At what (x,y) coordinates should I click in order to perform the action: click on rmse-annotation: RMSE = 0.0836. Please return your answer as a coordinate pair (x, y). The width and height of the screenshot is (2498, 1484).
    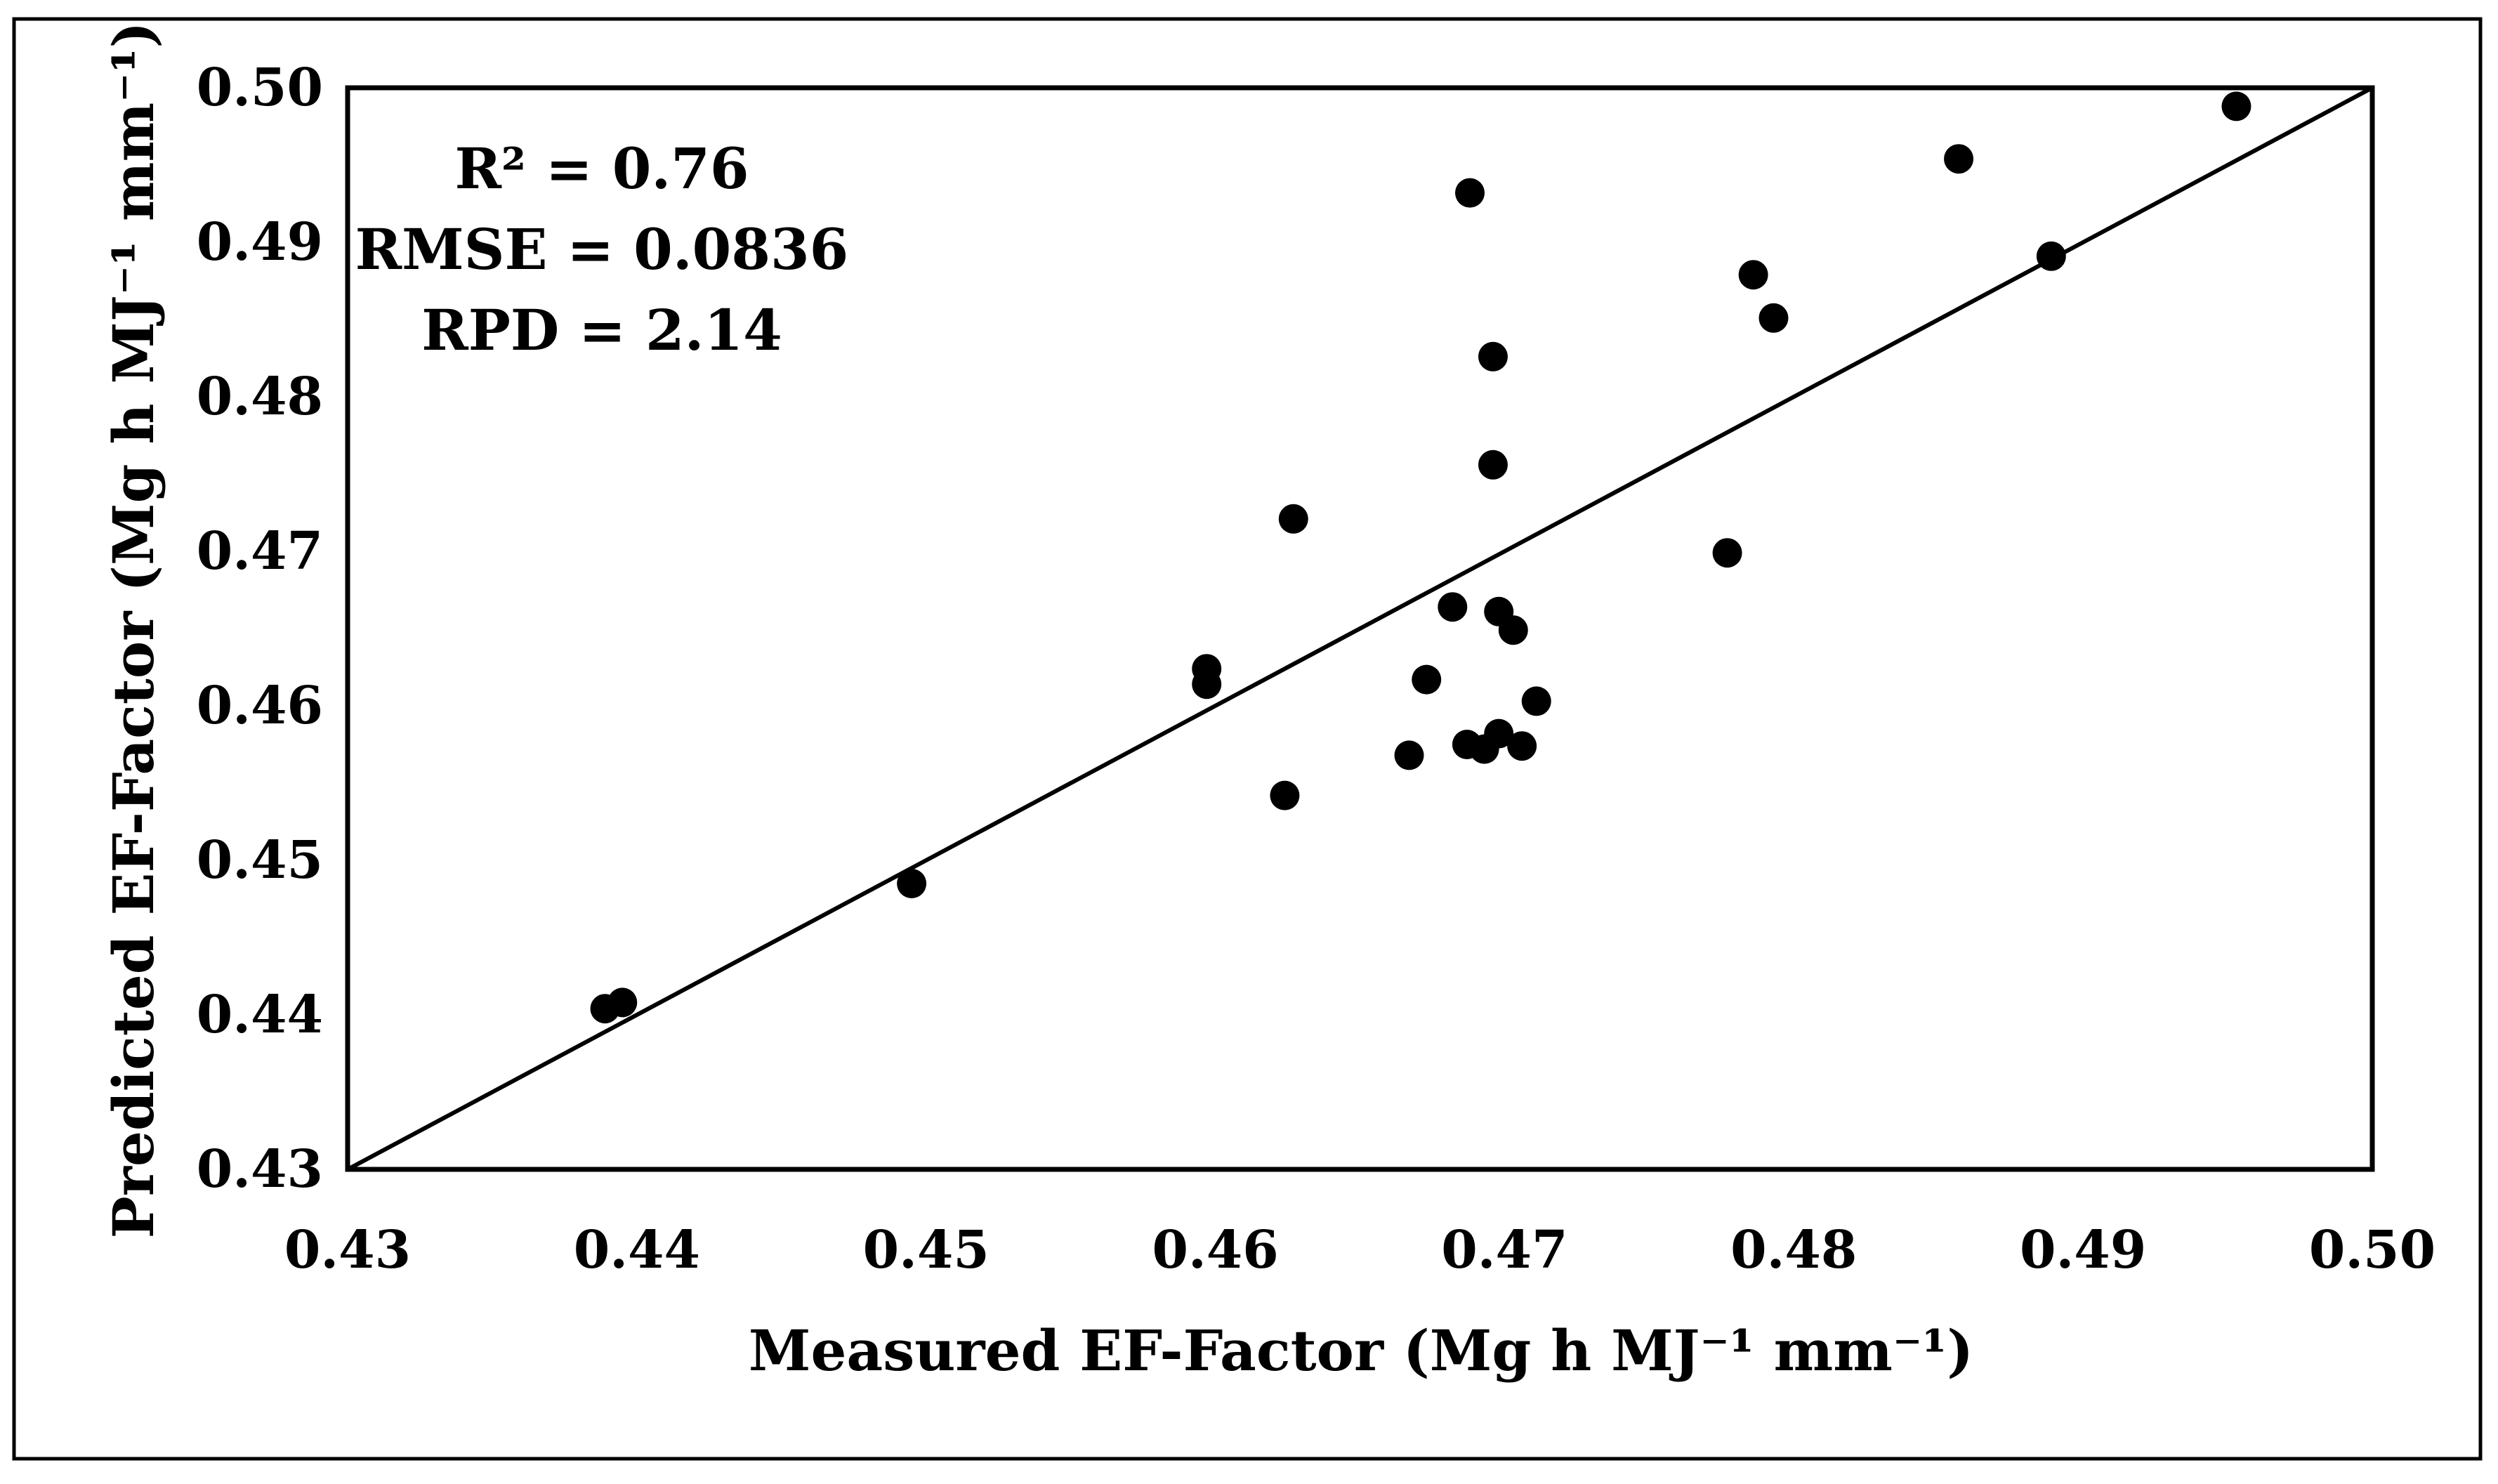
    Looking at the image, I should click on (602, 249).